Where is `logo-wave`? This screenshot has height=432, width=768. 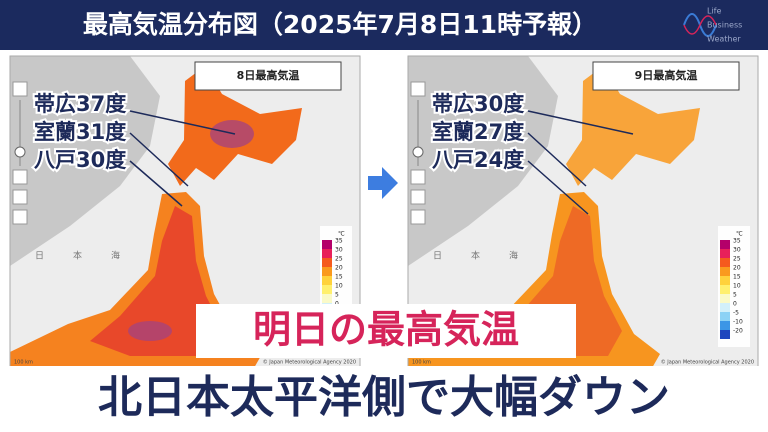
logo-wave is located at coordinates (700, 25).